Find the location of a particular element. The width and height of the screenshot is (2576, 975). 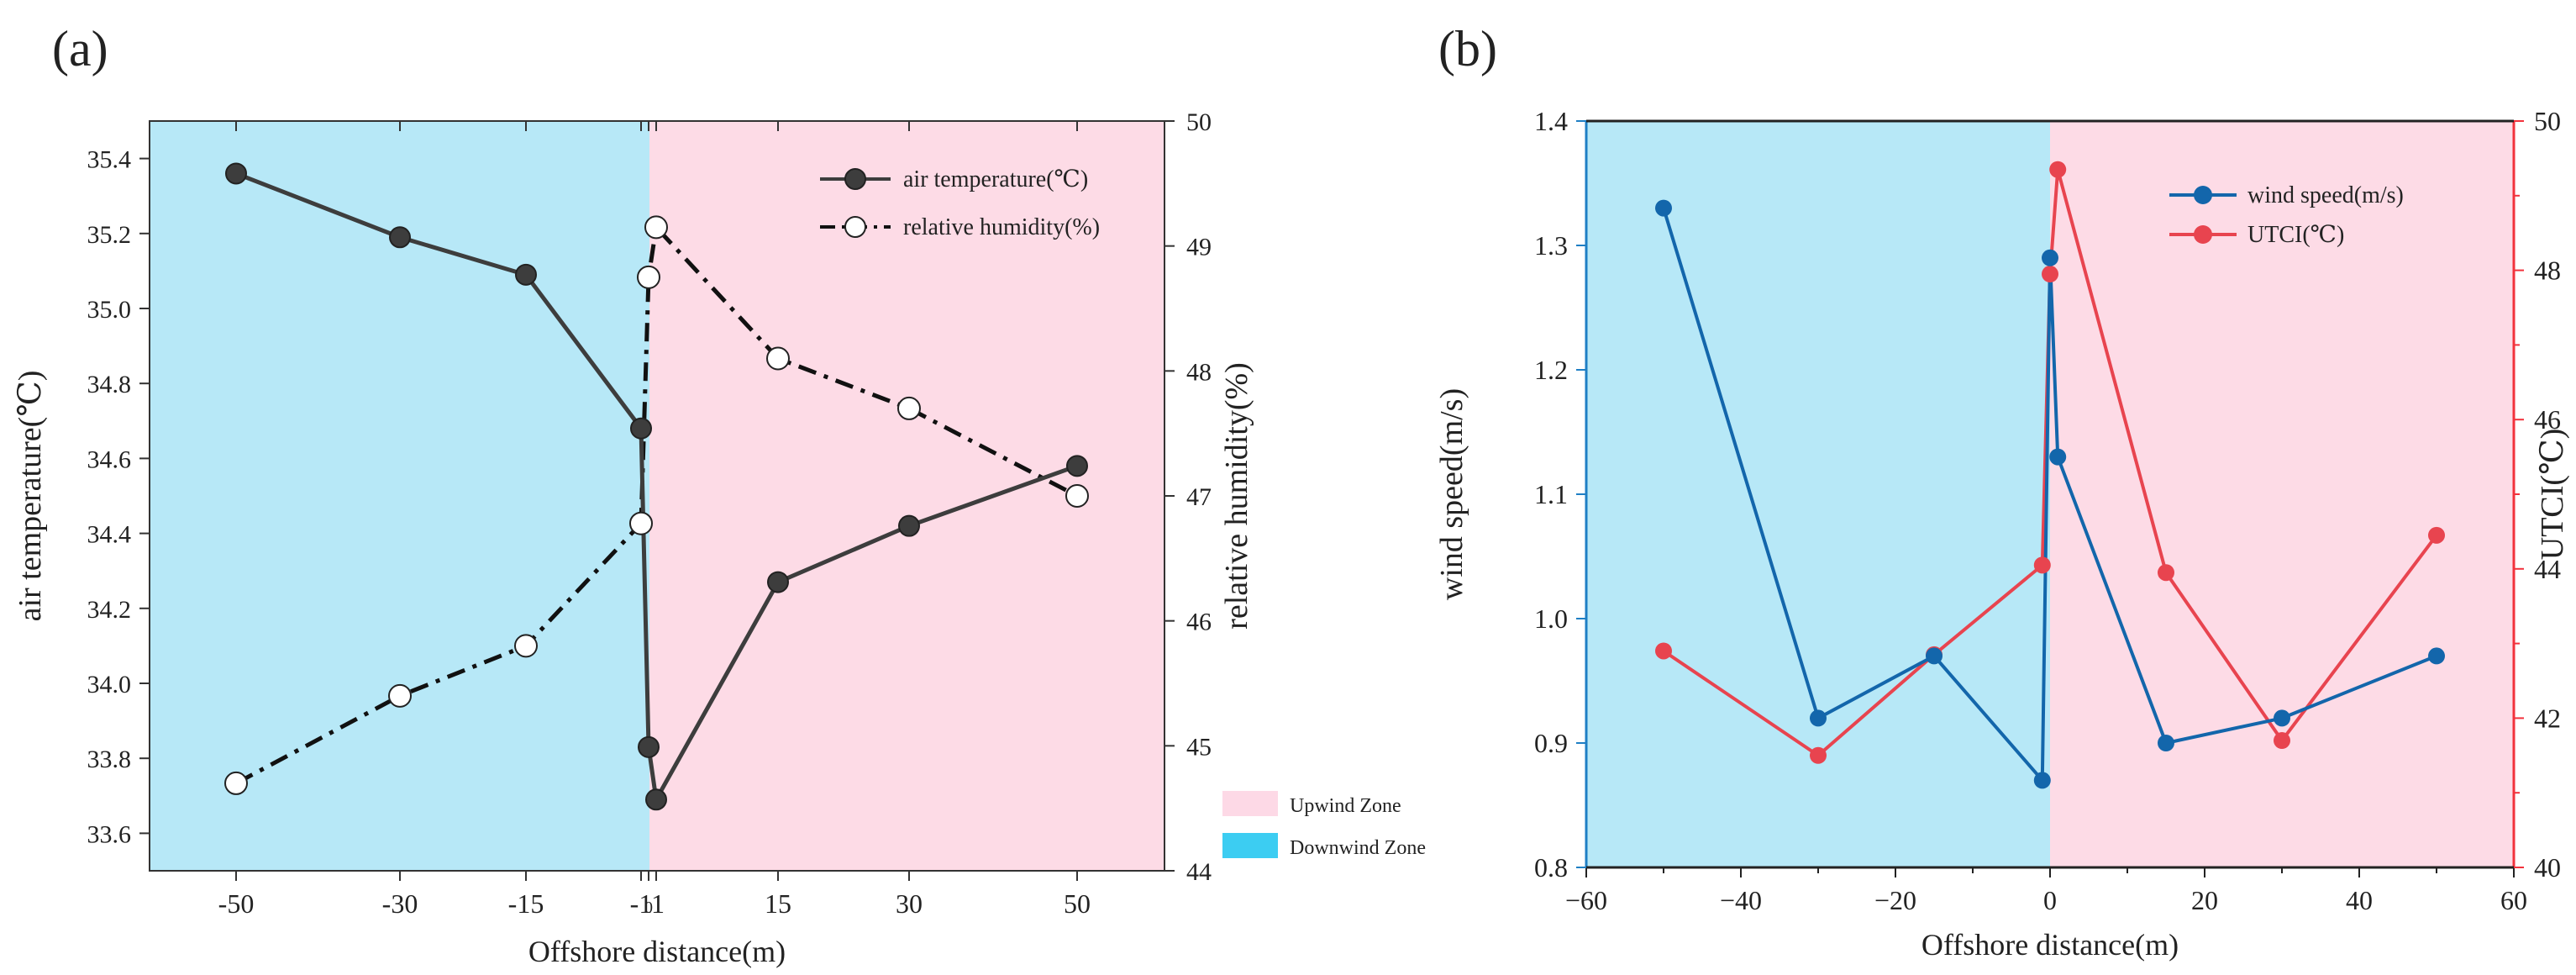

panel-b-label: (b) is located at coordinates (1467, 48).